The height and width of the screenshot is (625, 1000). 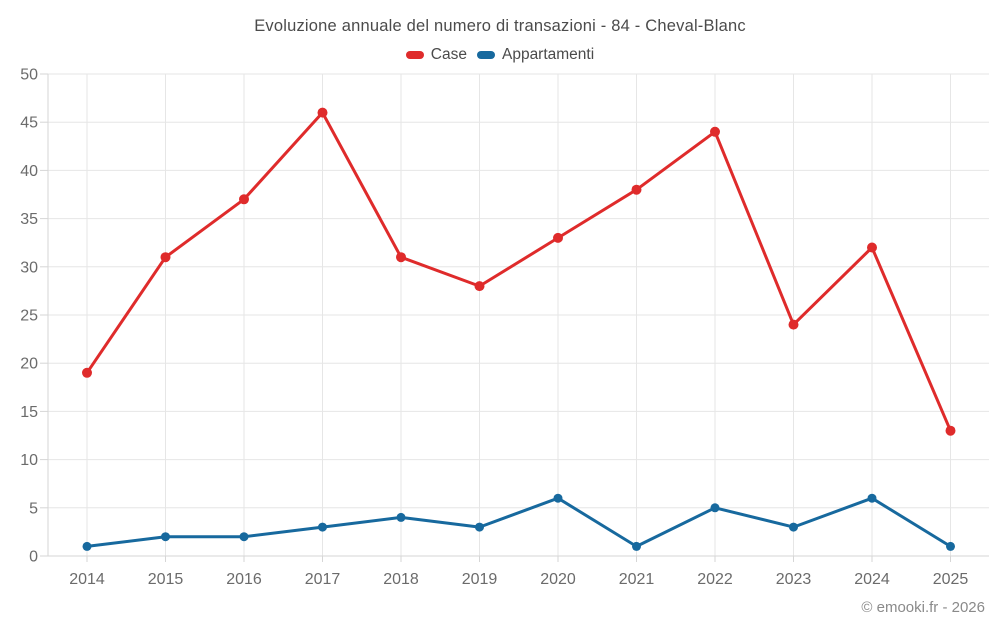 I want to click on data-point-case-2019, so click(x=479, y=286).